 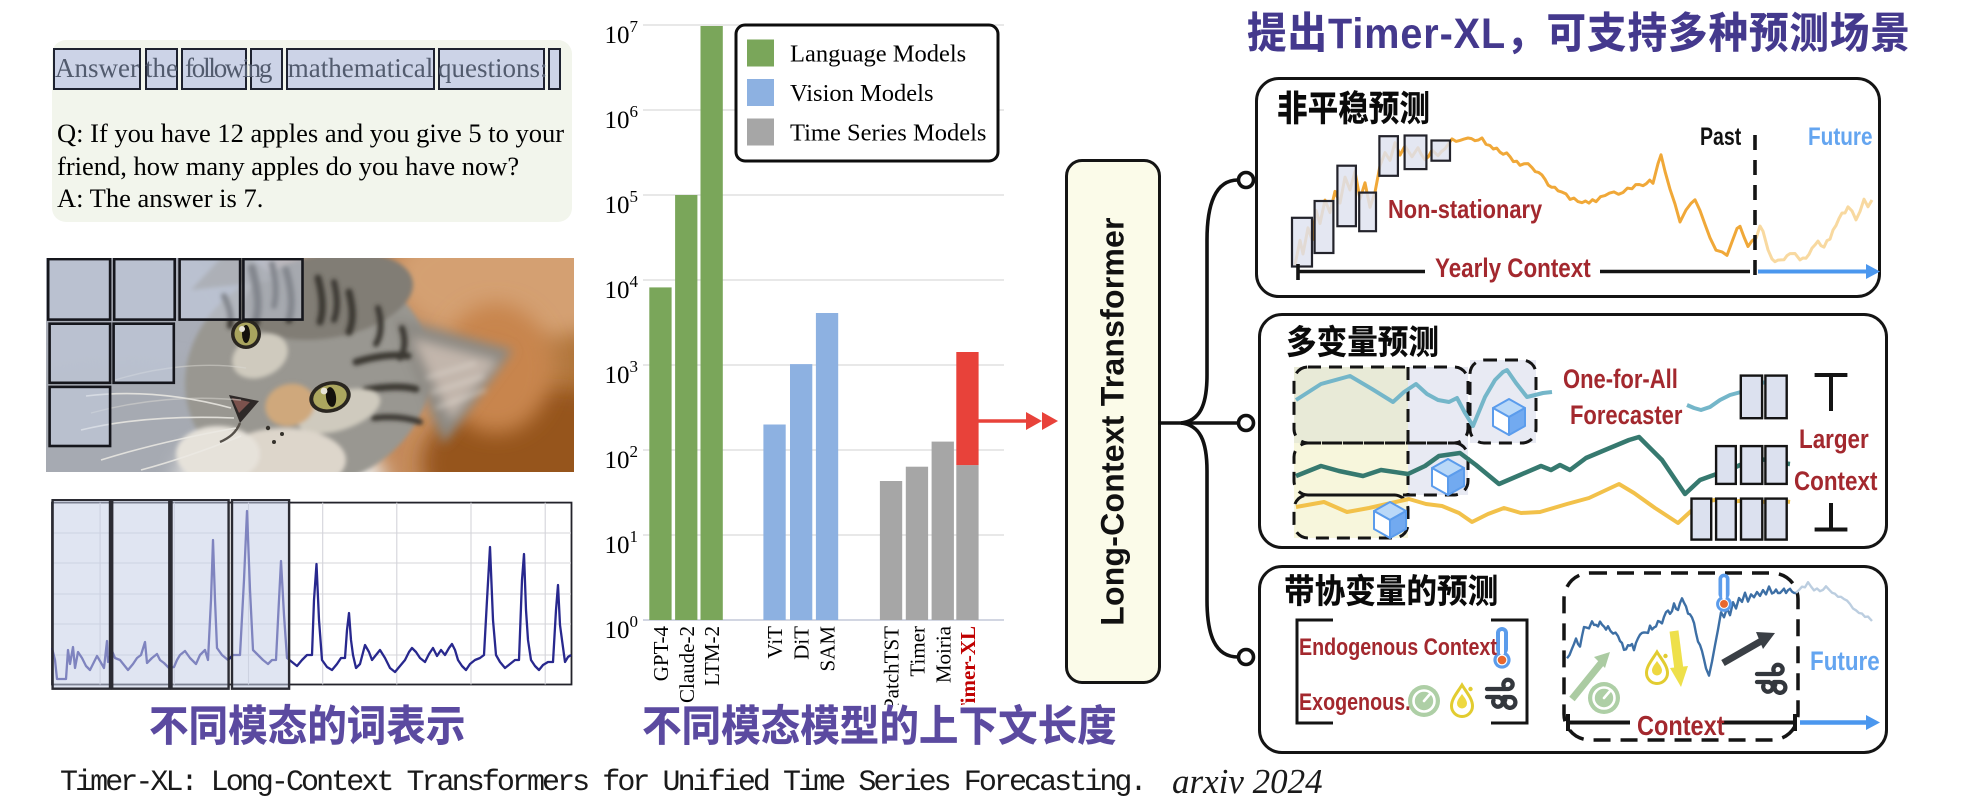 What do you see at coordinates (622, 118) in the screenshot?
I see `svg-text: 10⁶` at bounding box center [622, 118].